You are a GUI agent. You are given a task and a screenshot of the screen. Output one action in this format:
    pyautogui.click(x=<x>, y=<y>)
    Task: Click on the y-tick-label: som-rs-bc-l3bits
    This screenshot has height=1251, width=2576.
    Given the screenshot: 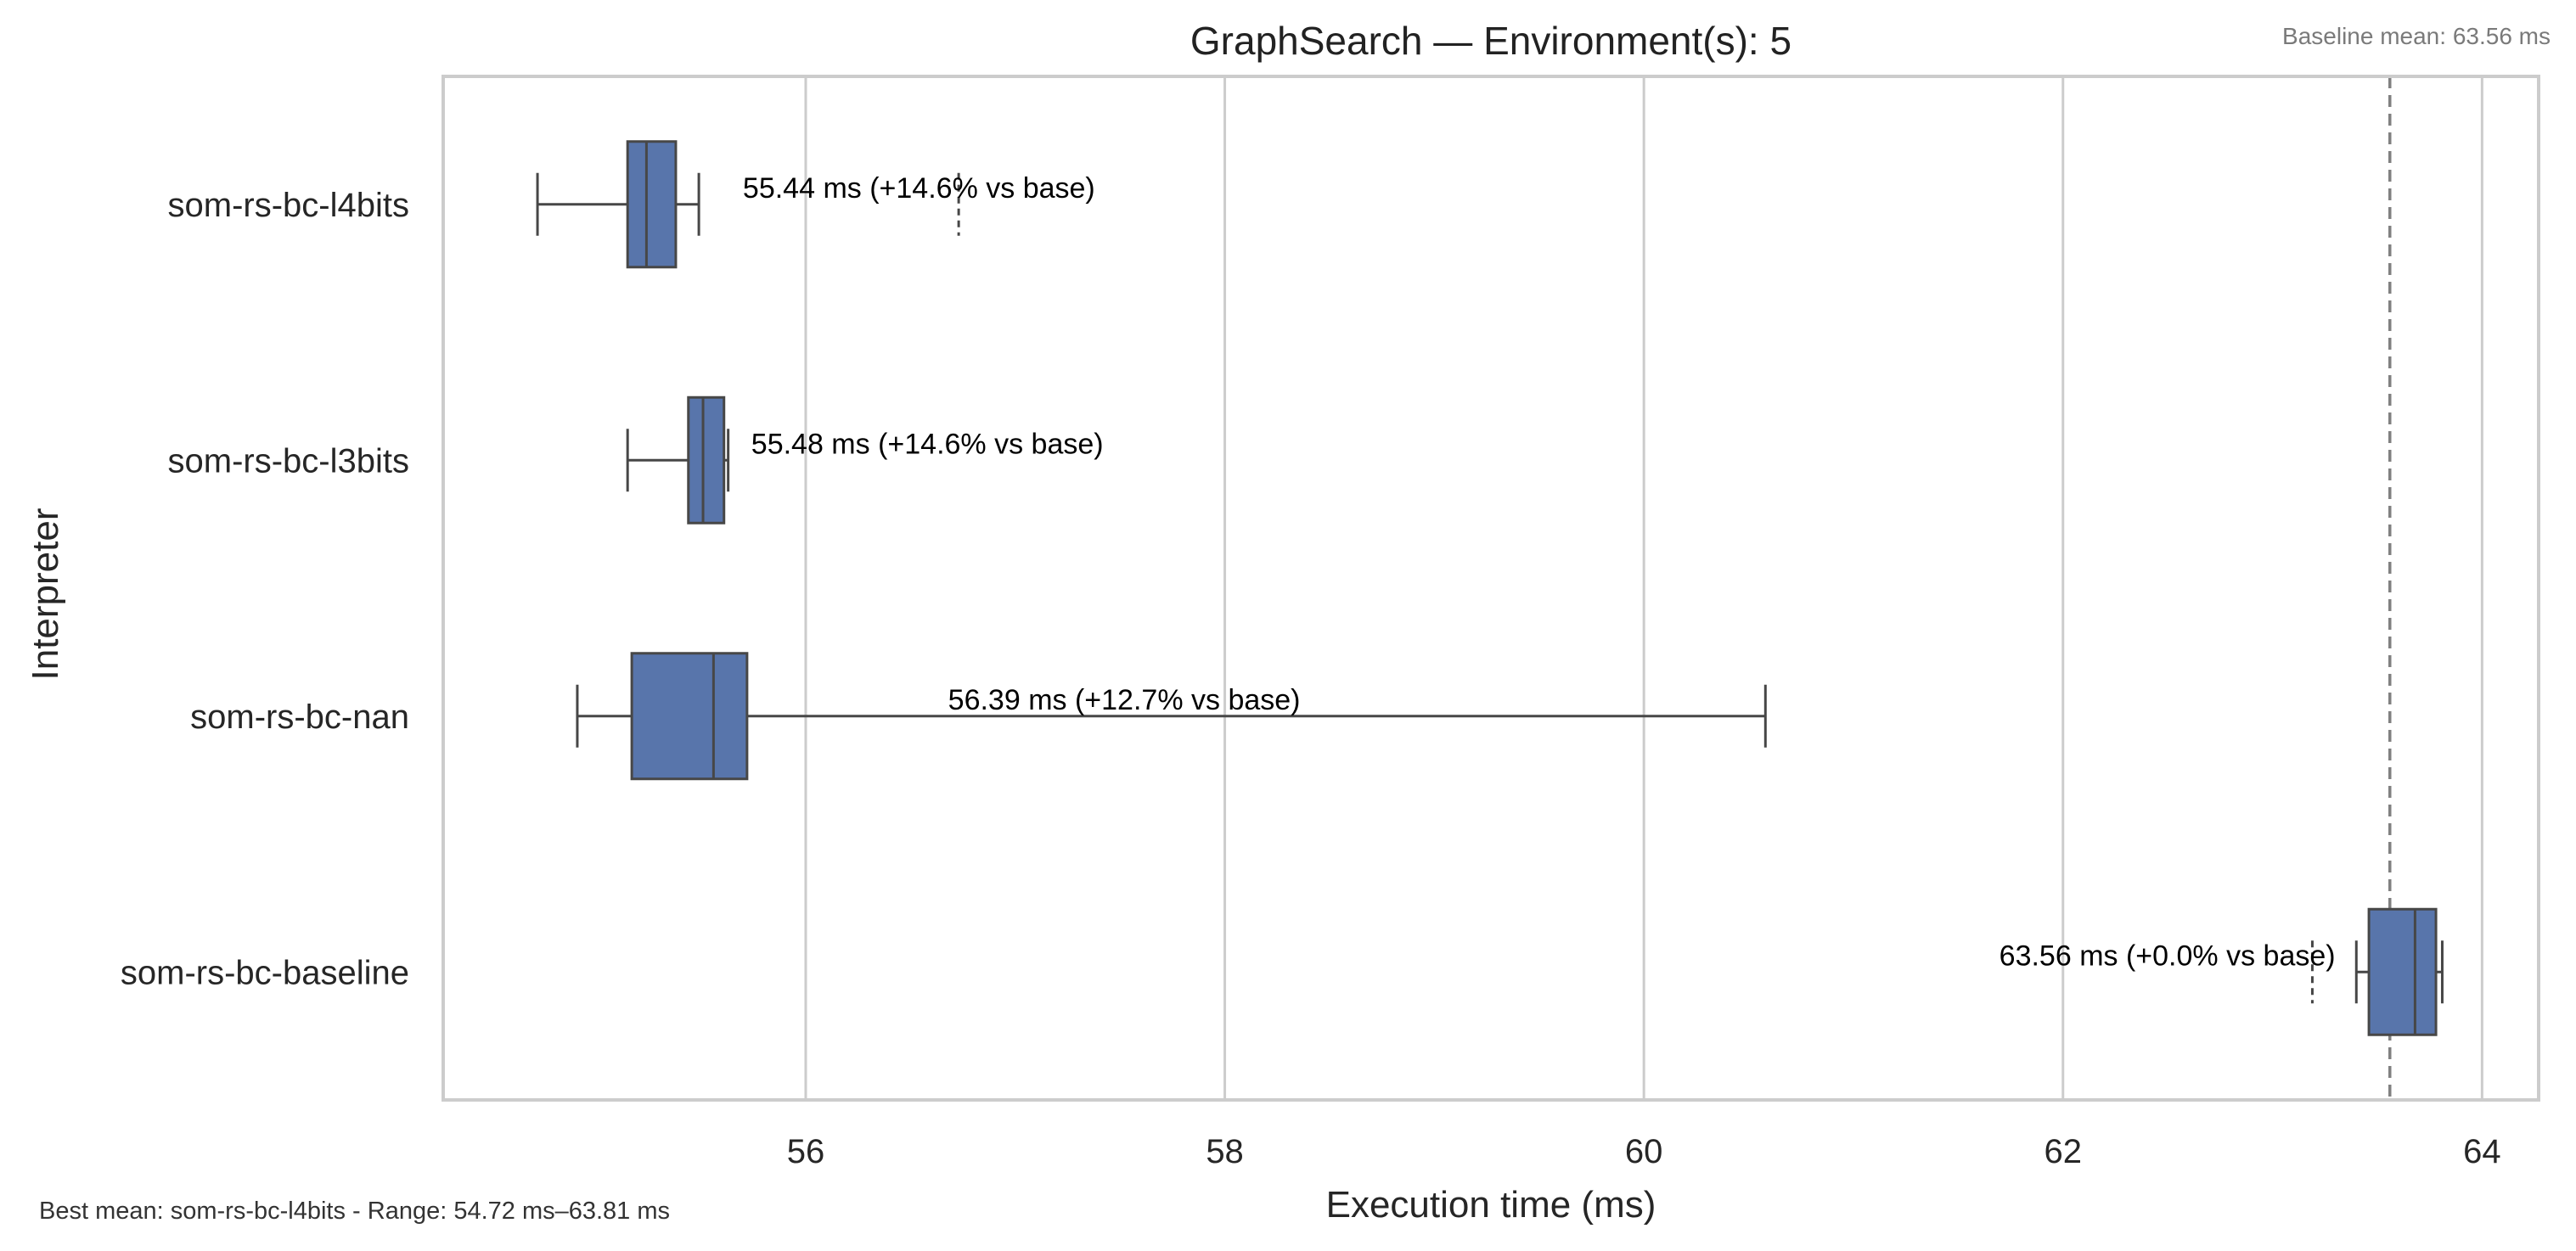 What is the action you would take?
    pyautogui.click(x=288, y=461)
    